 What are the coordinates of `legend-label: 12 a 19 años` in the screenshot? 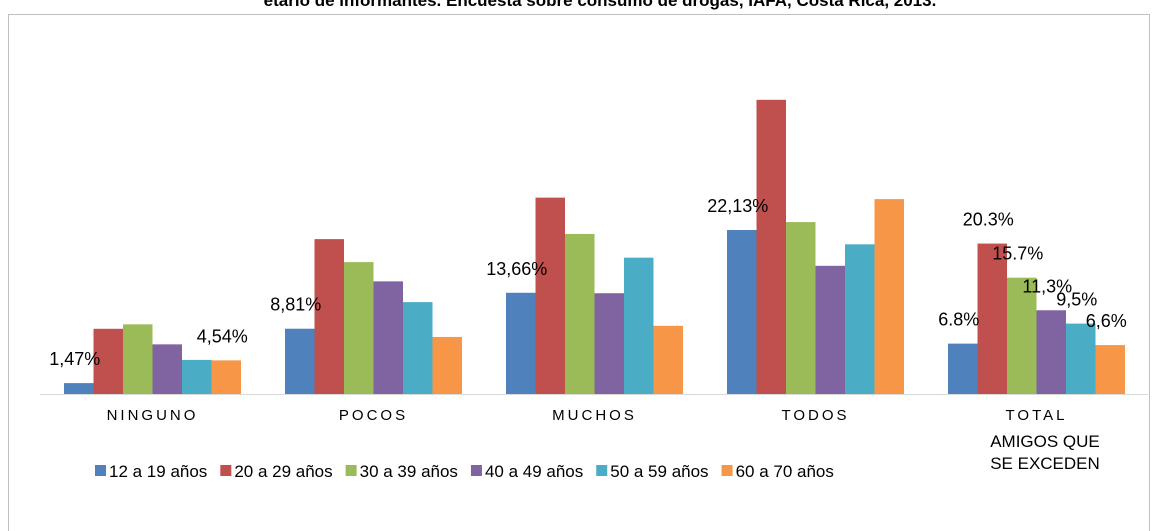 It's located at (158, 471).